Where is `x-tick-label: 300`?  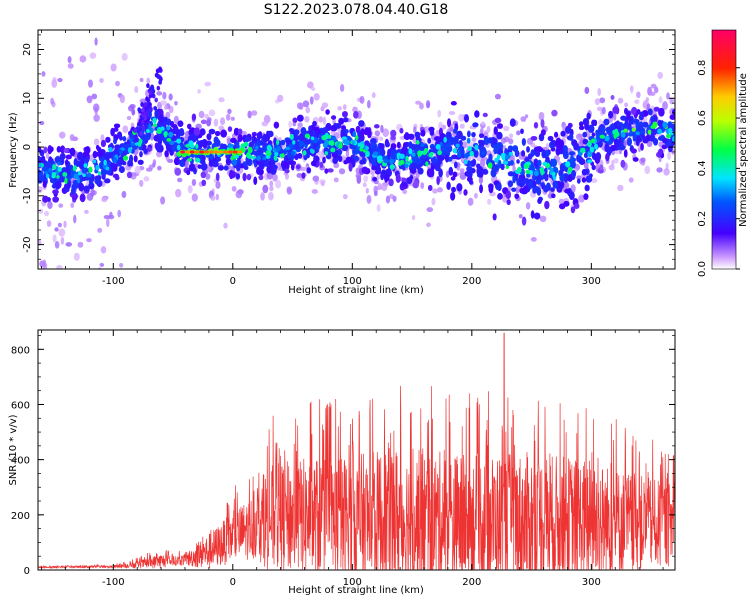 x-tick-label: 300 is located at coordinates (591, 281).